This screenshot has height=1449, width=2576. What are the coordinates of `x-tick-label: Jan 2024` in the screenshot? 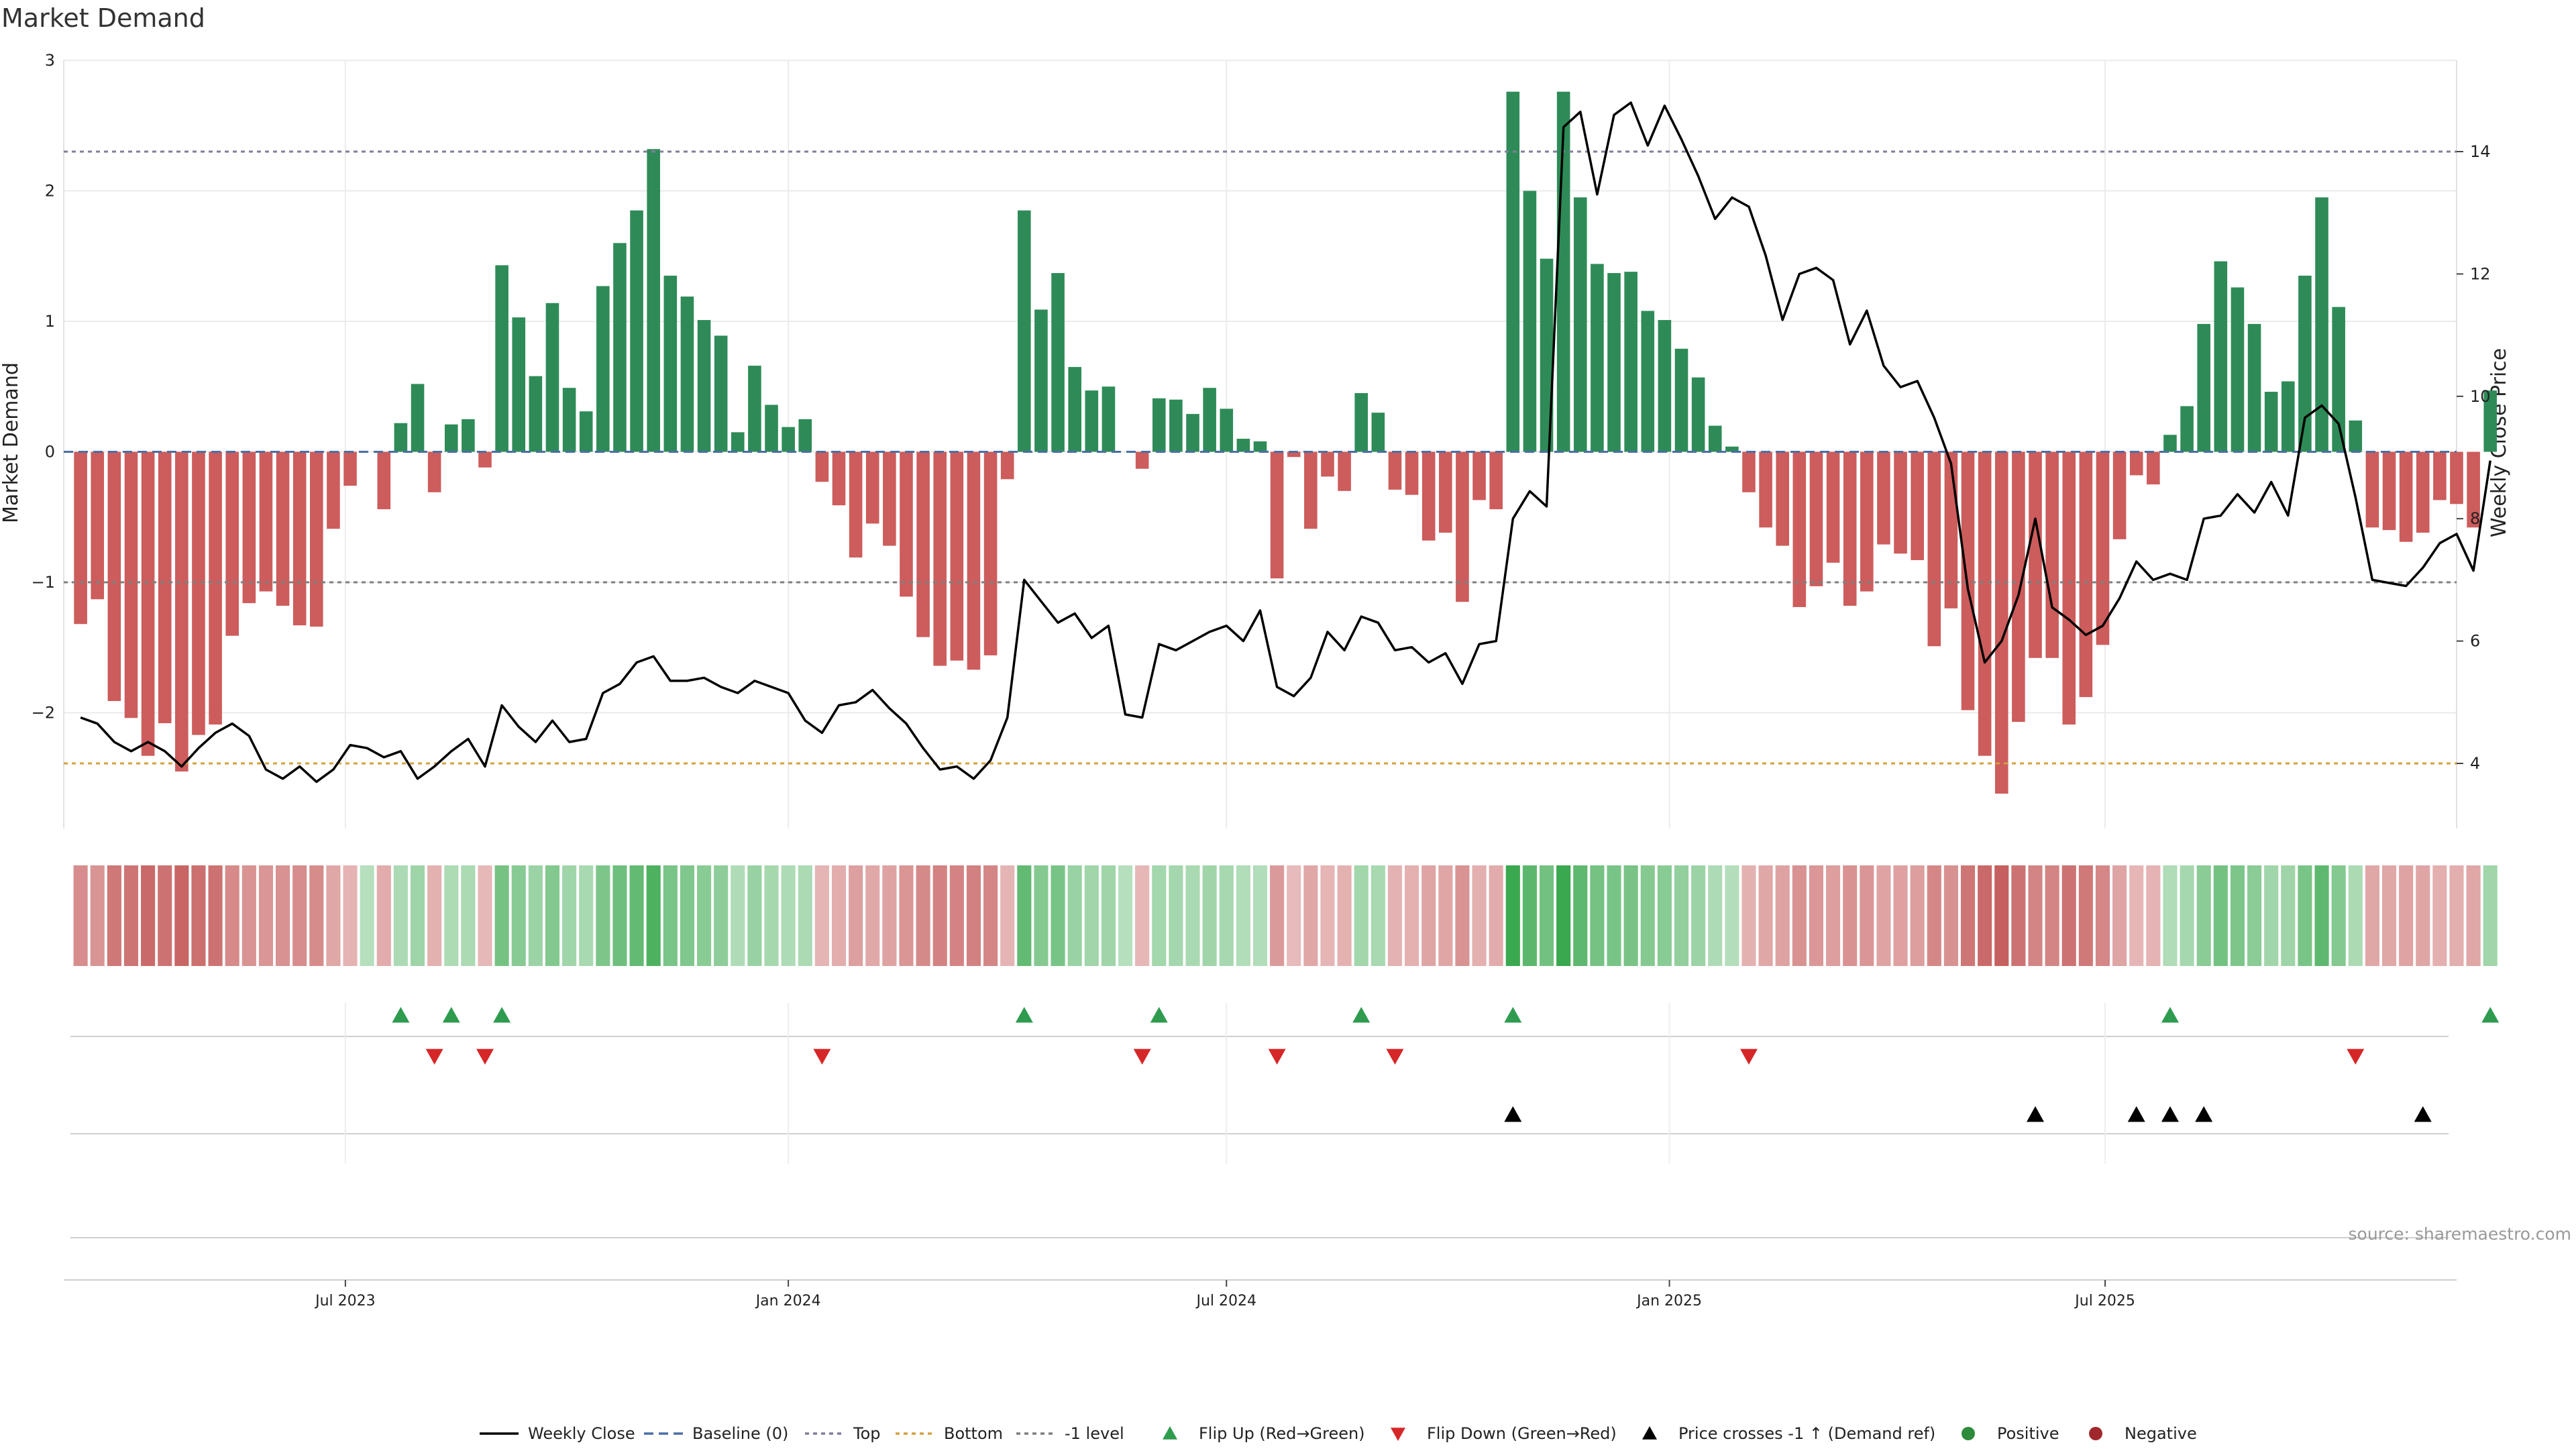 It's located at (788, 1301).